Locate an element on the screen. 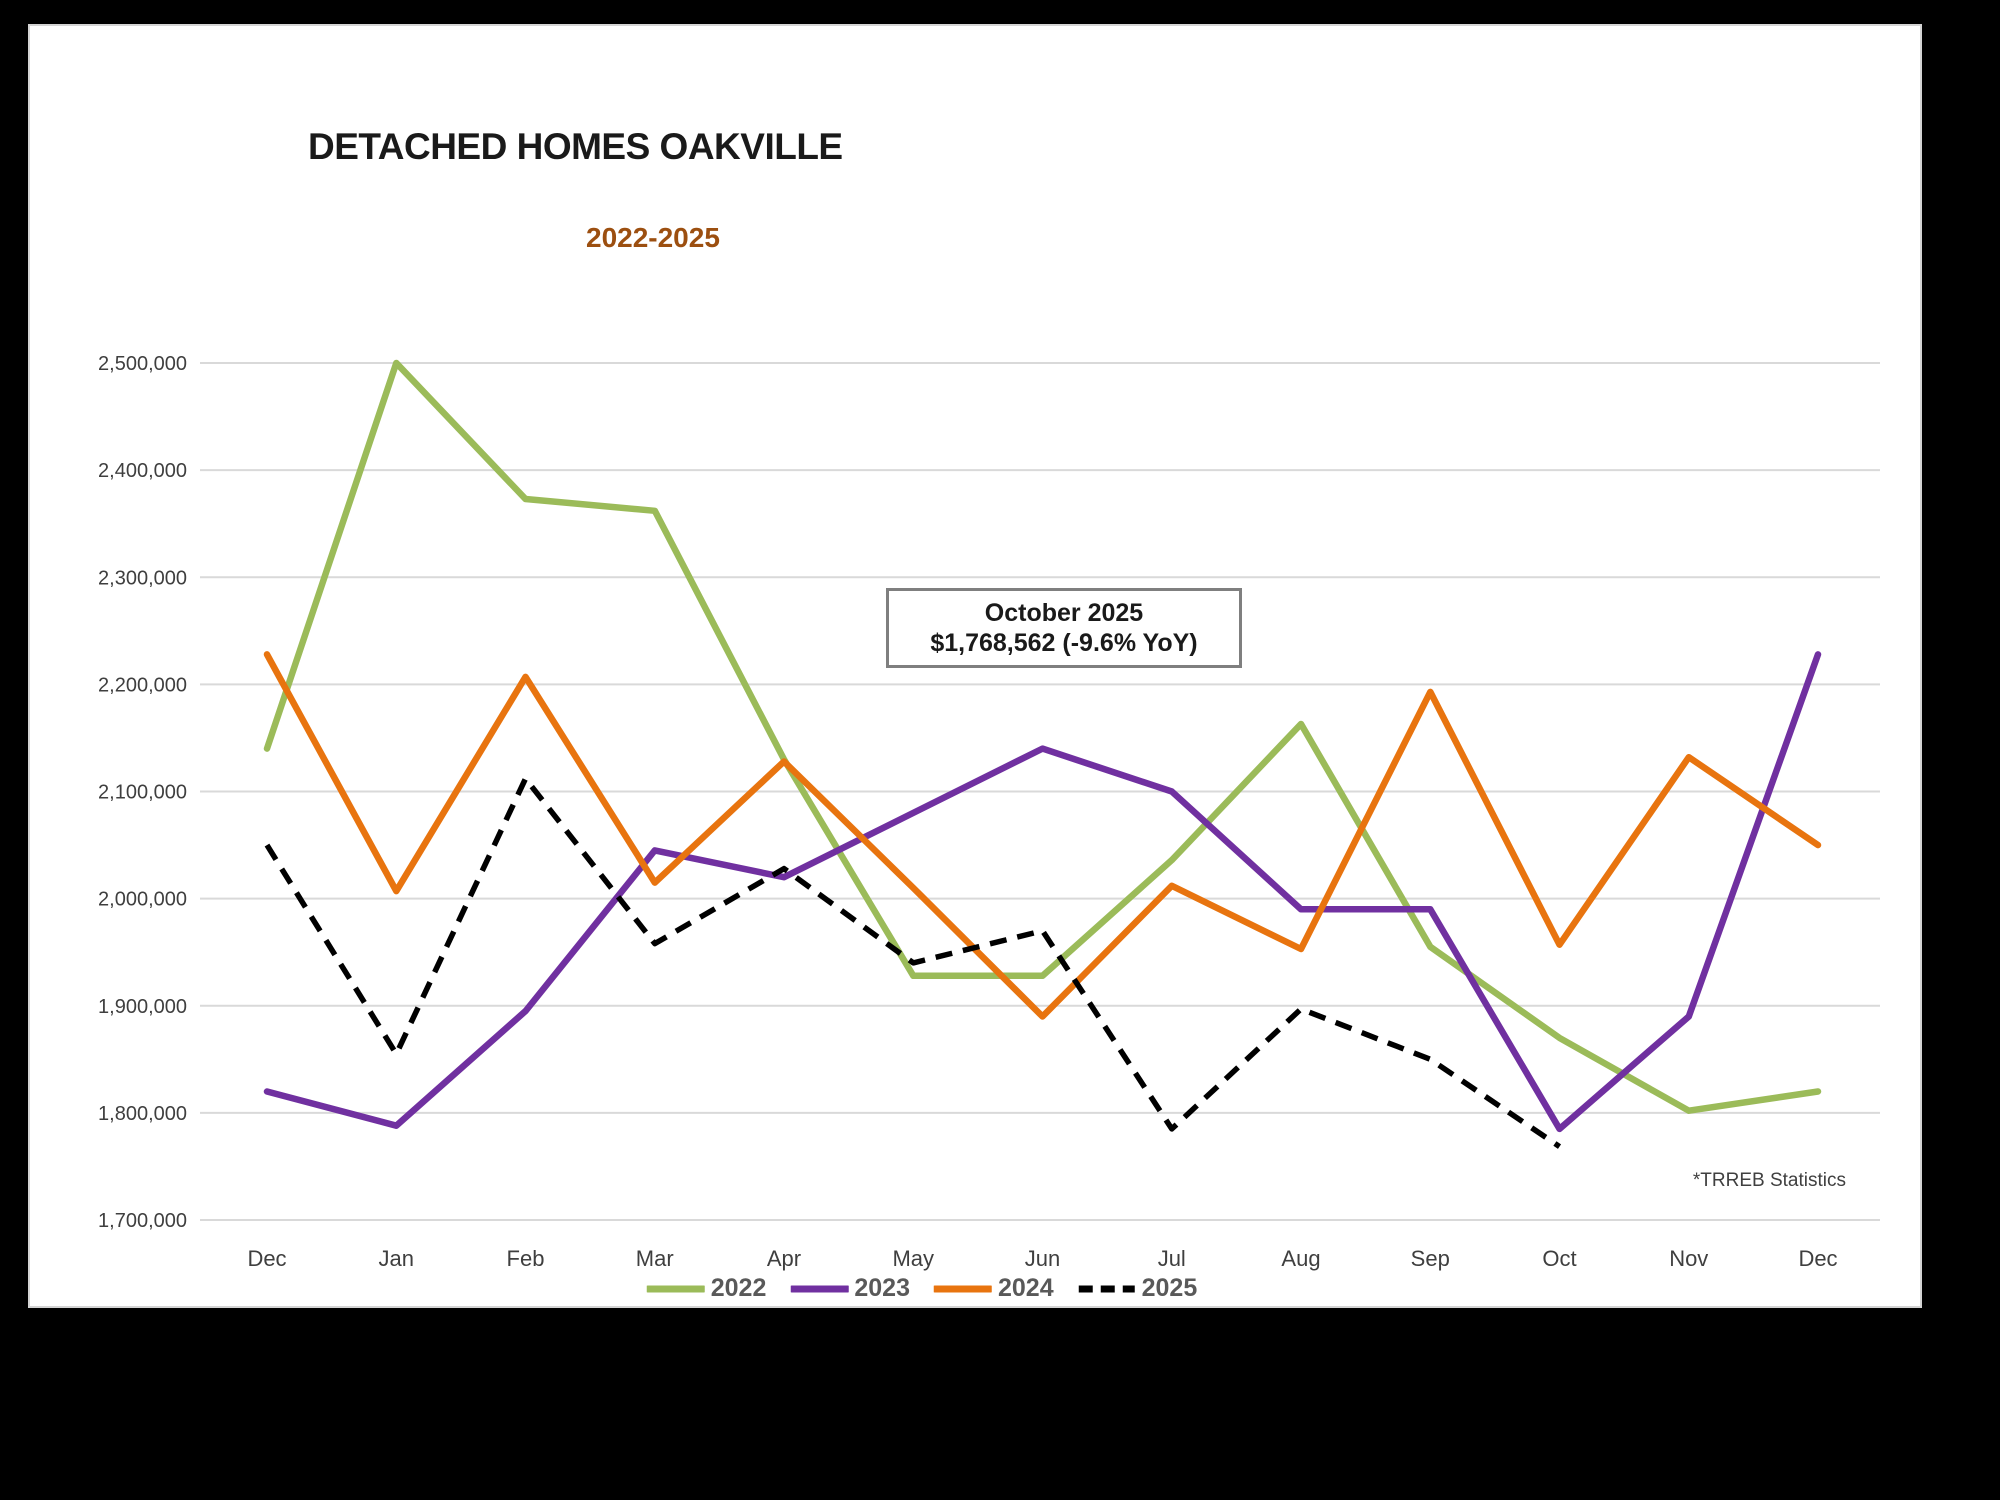  legend-item-2023: 2023 is located at coordinates (850, 1288).